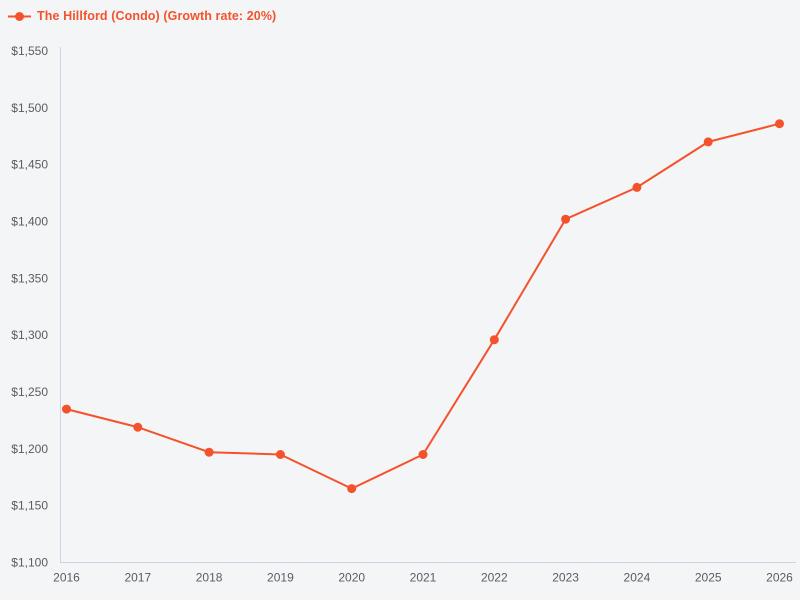 This screenshot has width=800, height=600. Describe the element at coordinates (494, 578) in the screenshot. I see `x-axis-label: 2022` at that location.